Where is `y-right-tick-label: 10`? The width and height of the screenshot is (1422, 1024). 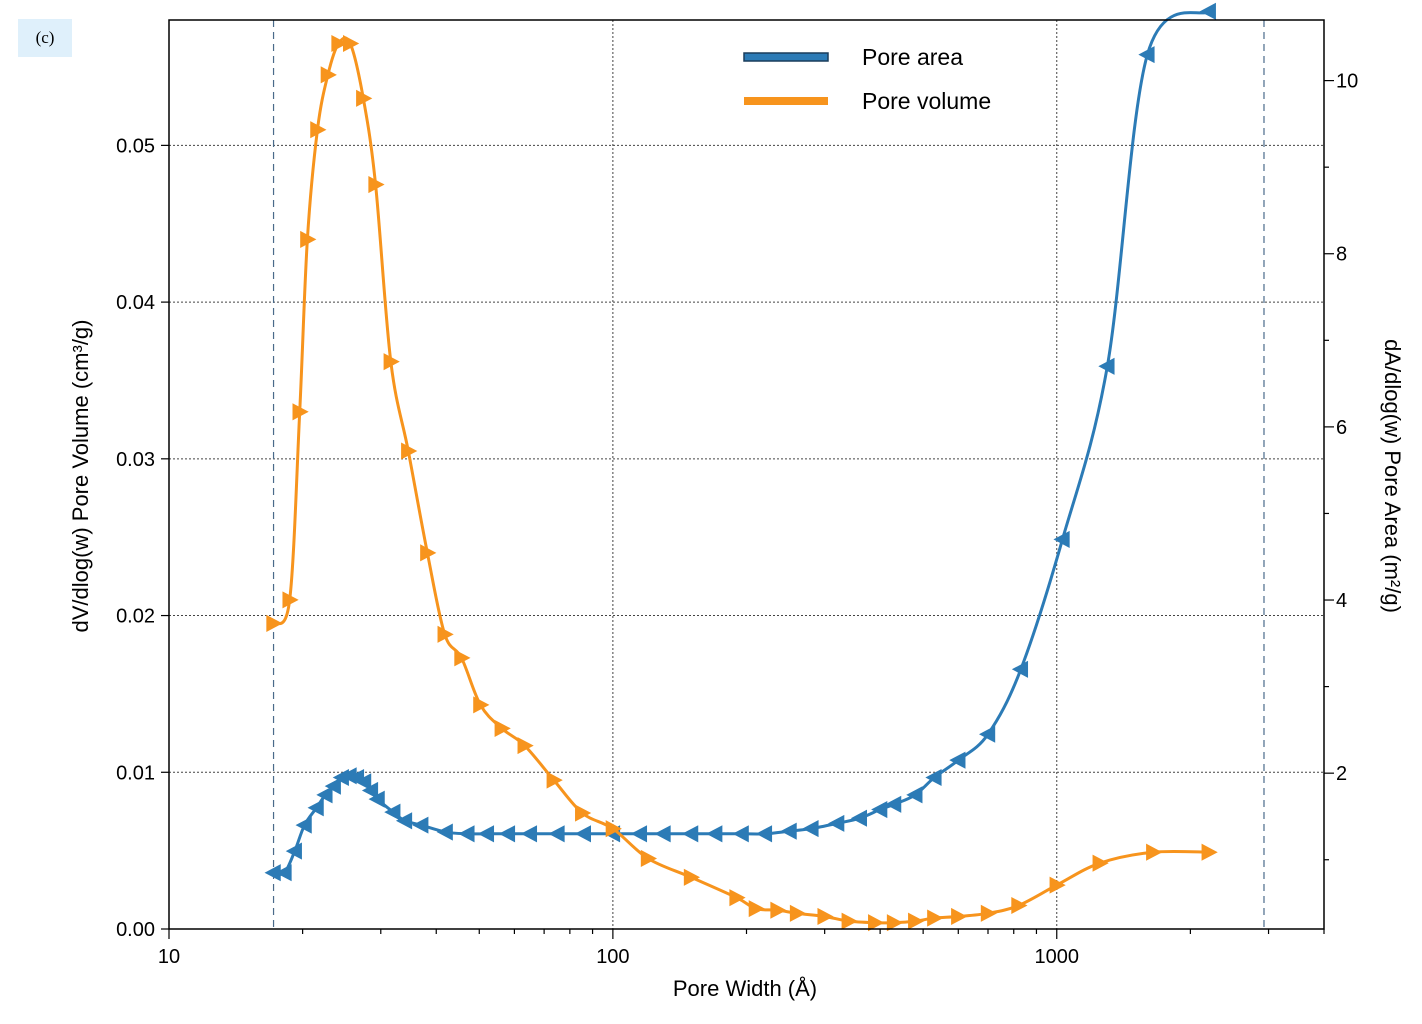 y-right-tick-label: 10 is located at coordinates (1347, 82).